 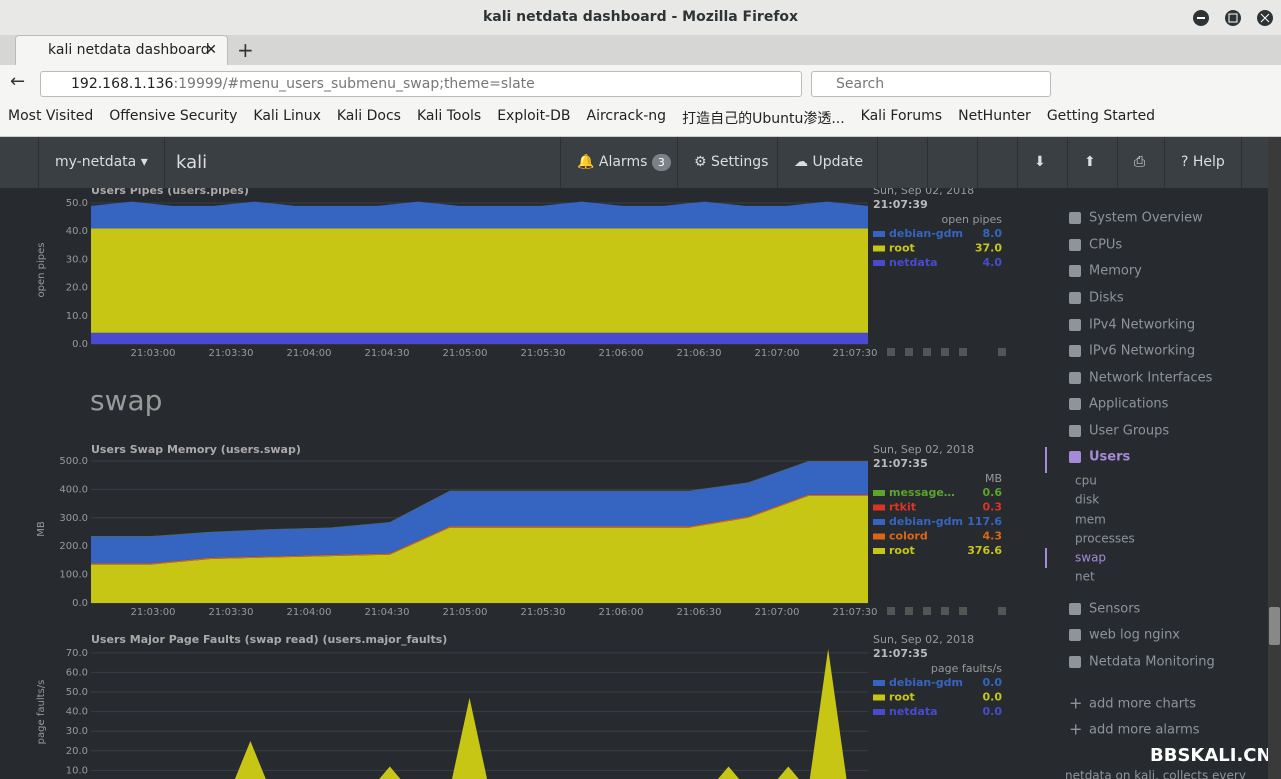 I want to click on tab: kali netdata dashboard✕, so click(x=121, y=50).